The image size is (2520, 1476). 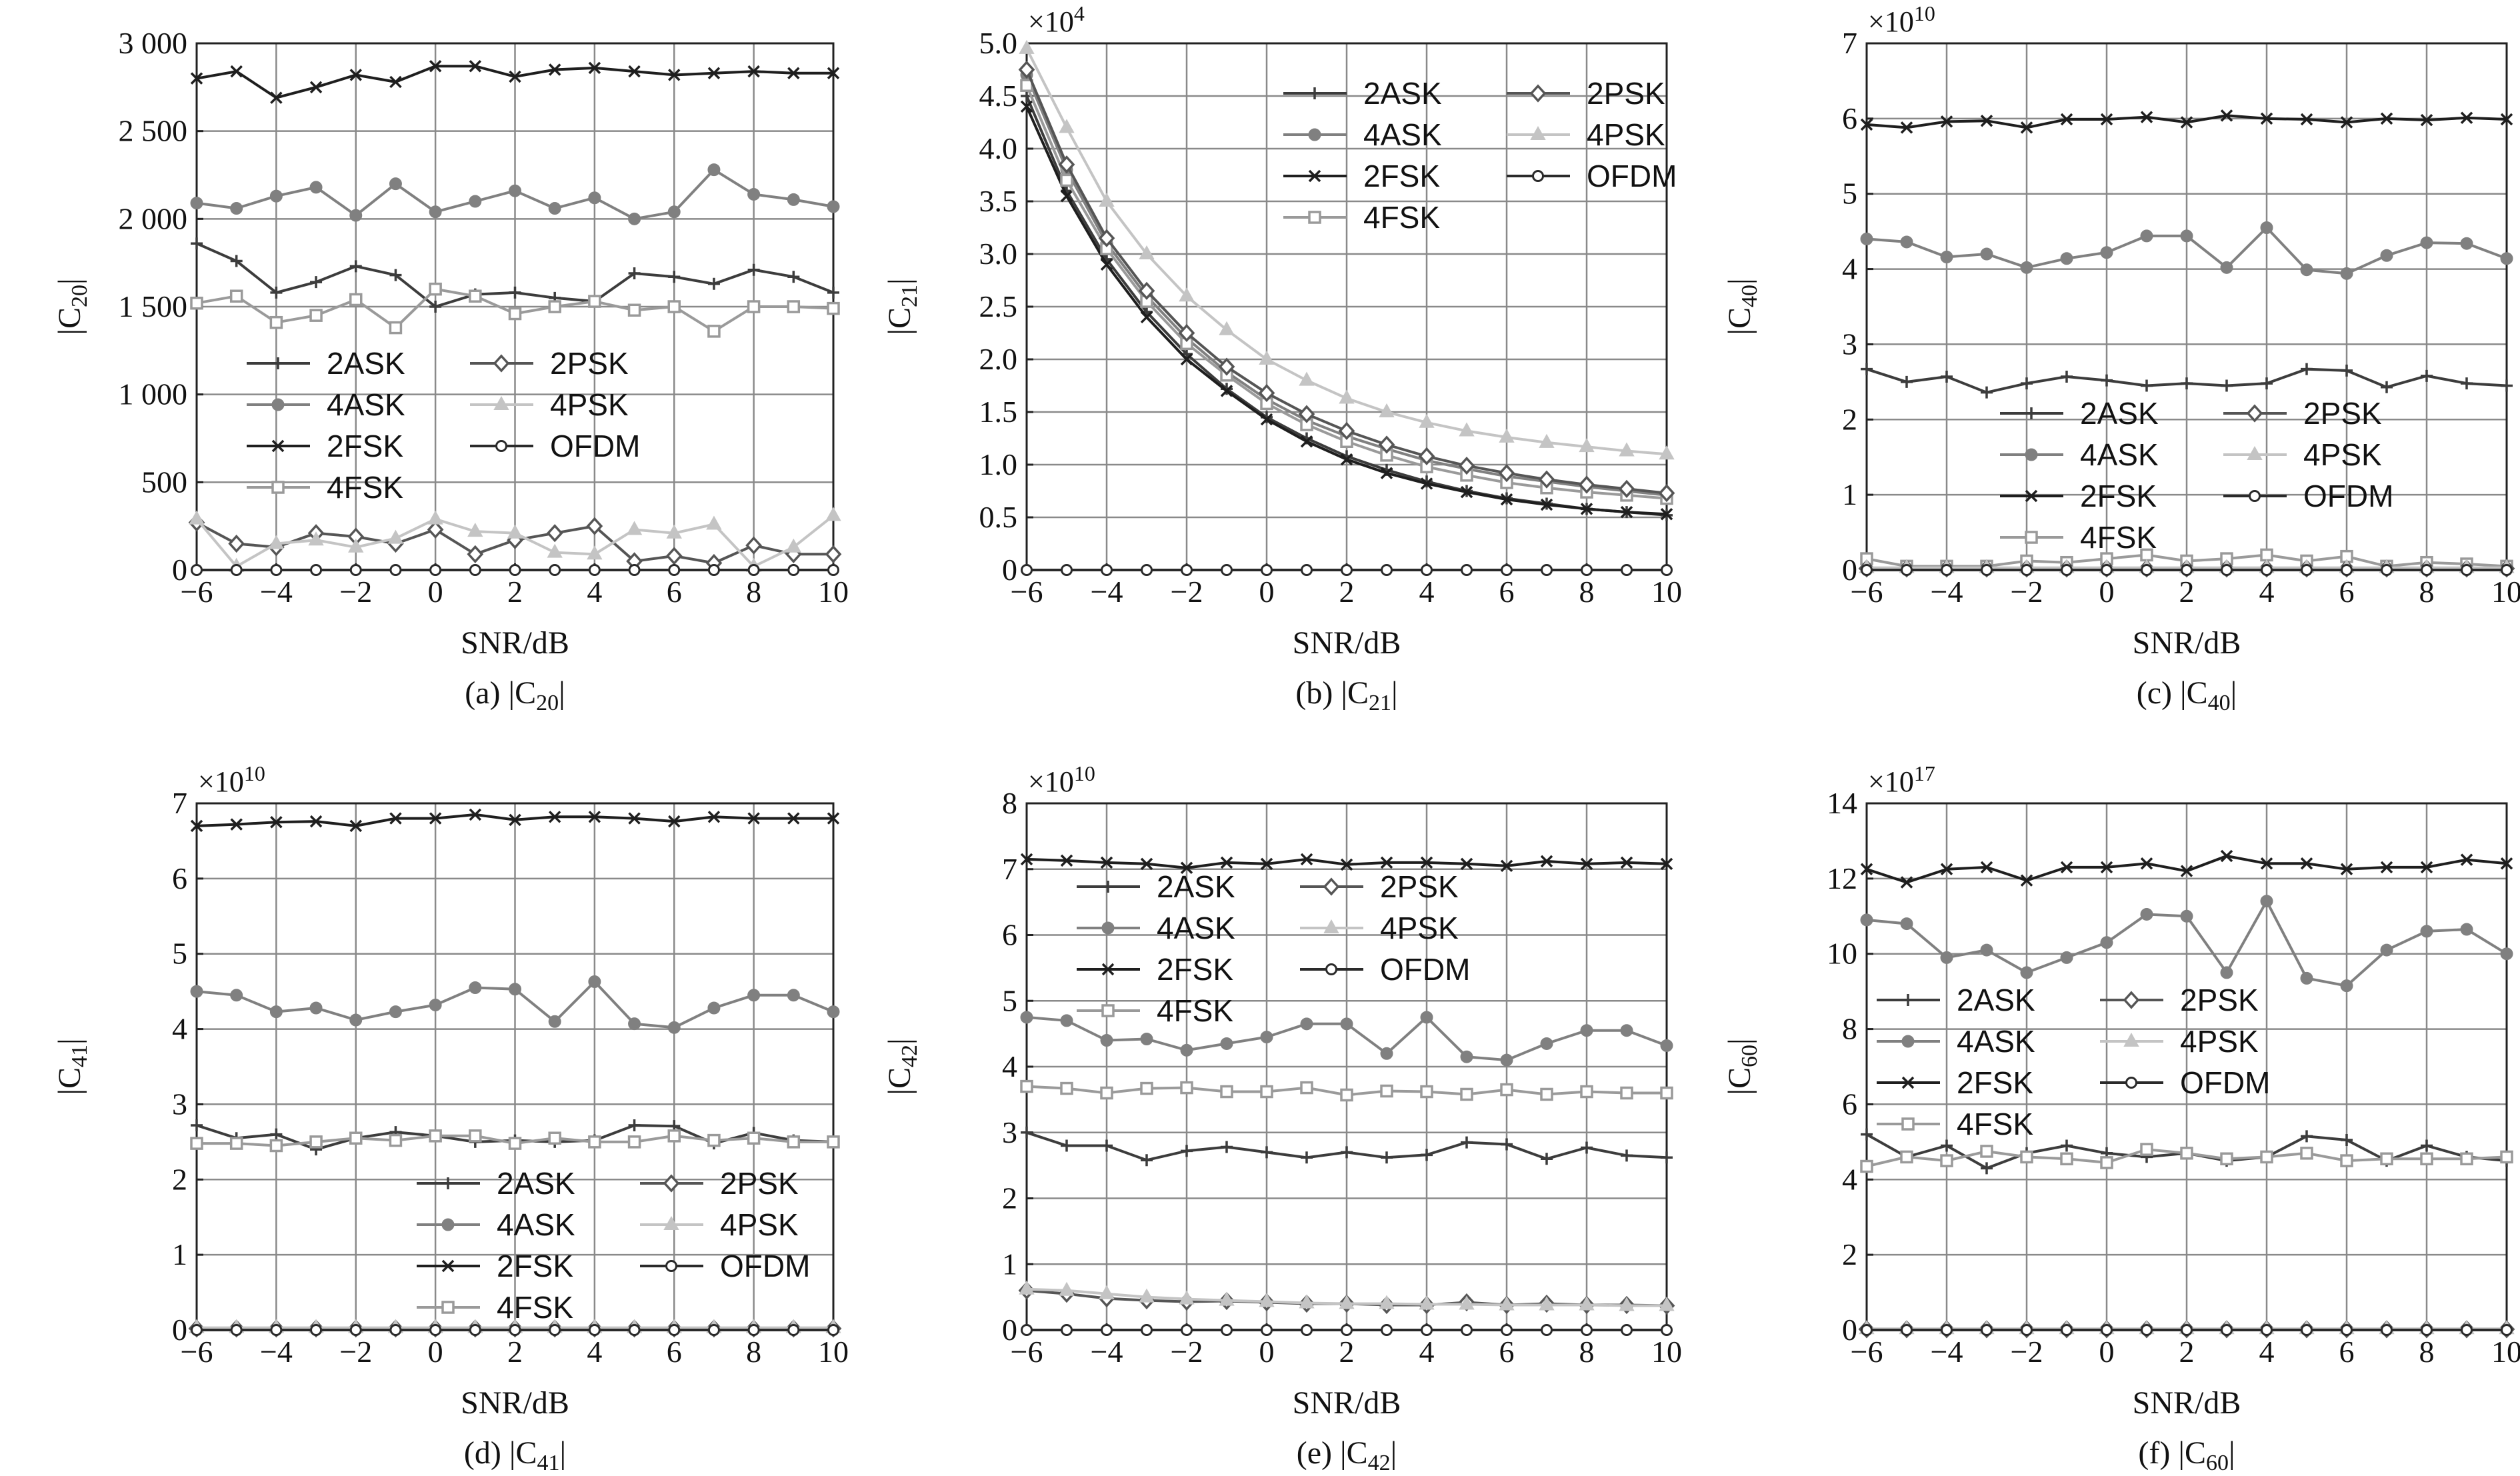 I want to click on y-tick-label: 6, so click(x=1849, y=118).